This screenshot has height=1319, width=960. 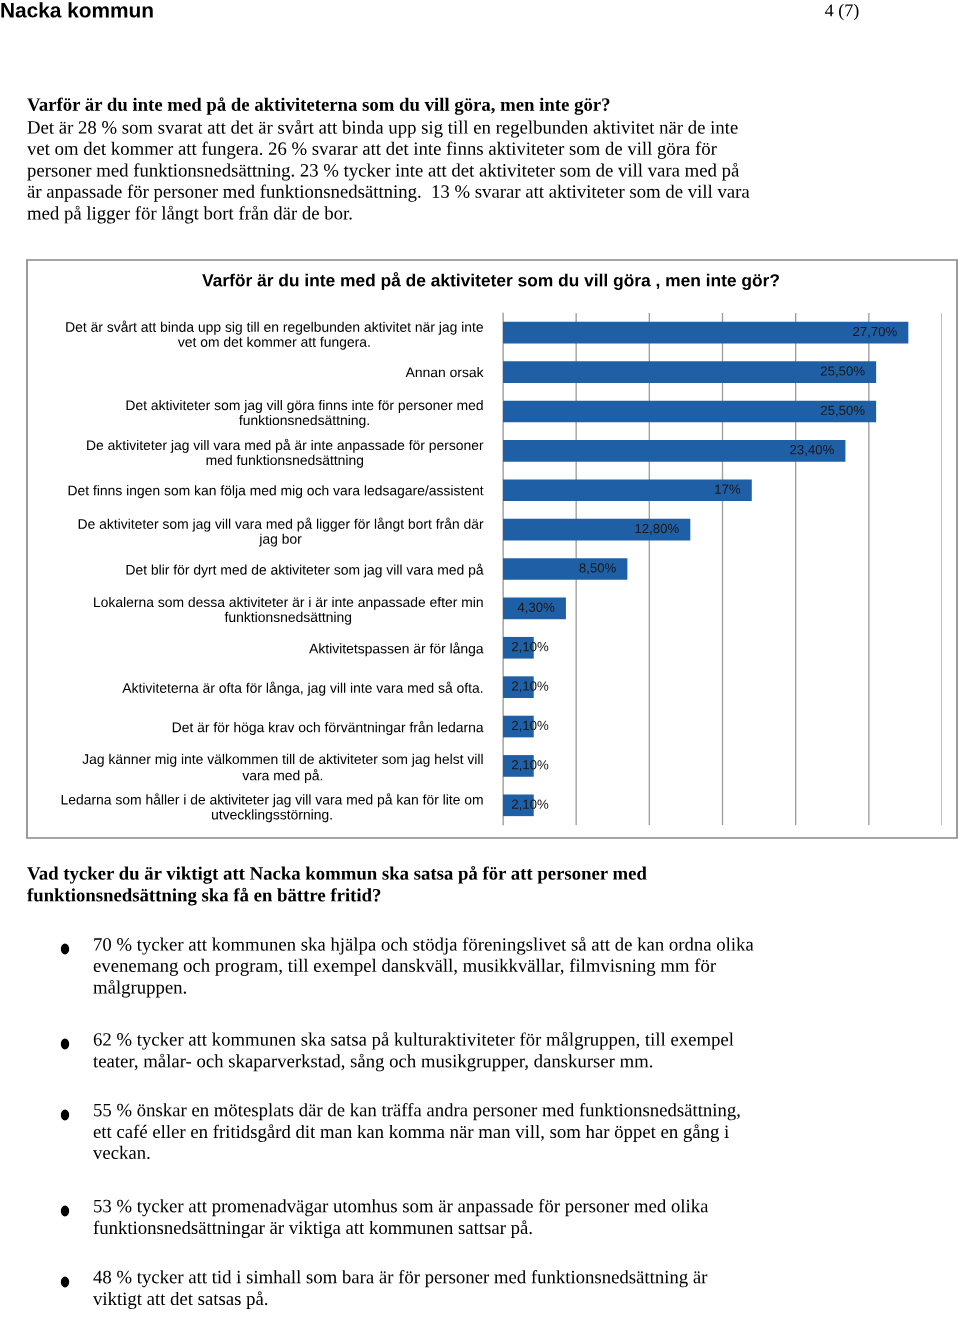 I want to click on text: 62 % tycker att kommunen ska satsa på kulturaktiviteter för målgruppen, till exempel teater, målar- och skaparverkstad, sång och musikgrupper, danskurser mm., so click(x=413, y=1052).